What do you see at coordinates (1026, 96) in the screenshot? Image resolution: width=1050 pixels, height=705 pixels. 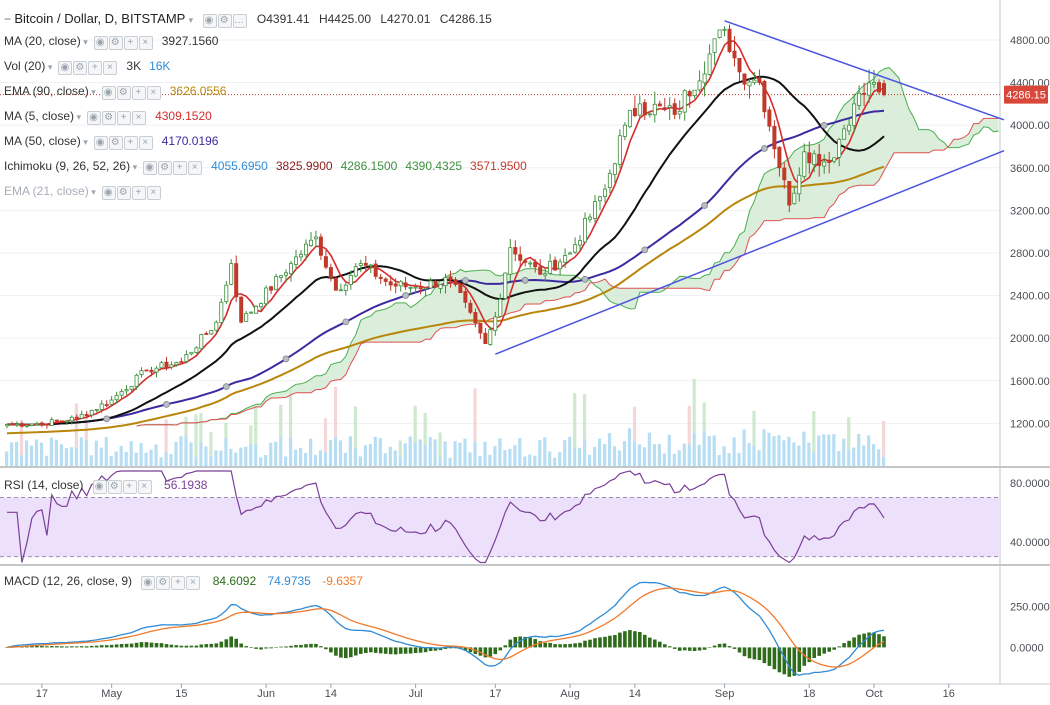 I see `last-price-label: 4286.15` at bounding box center [1026, 96].